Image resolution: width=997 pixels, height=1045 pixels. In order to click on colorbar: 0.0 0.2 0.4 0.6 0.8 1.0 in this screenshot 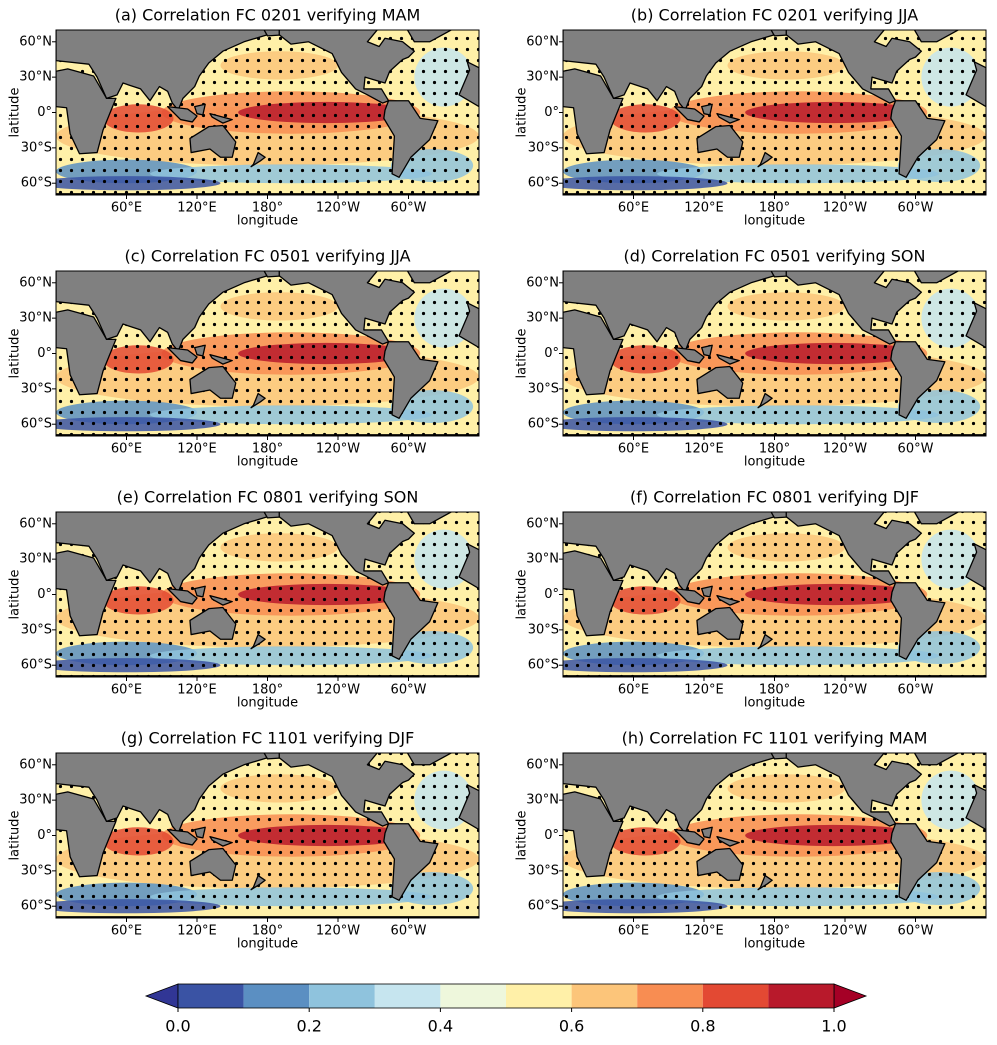, I will do `click(506, 1009)`.